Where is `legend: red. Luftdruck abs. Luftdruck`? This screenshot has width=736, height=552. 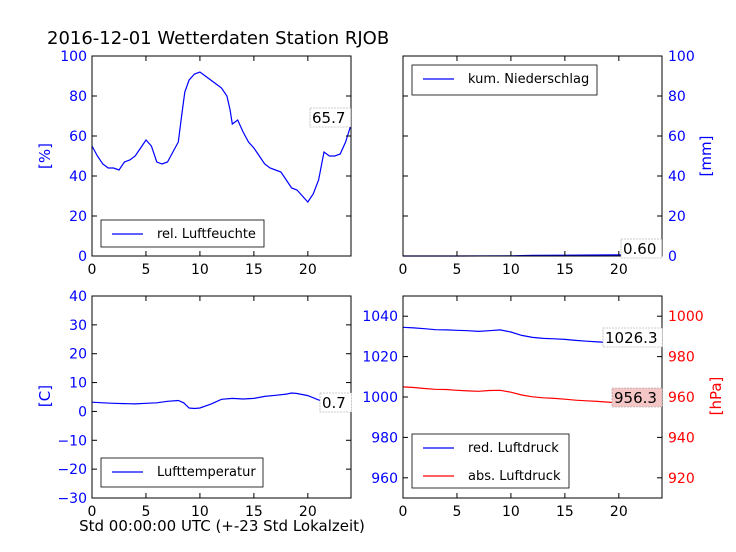 legend: red. Luftdruck abs. Luftdruck is located at coordinates (490, 461).